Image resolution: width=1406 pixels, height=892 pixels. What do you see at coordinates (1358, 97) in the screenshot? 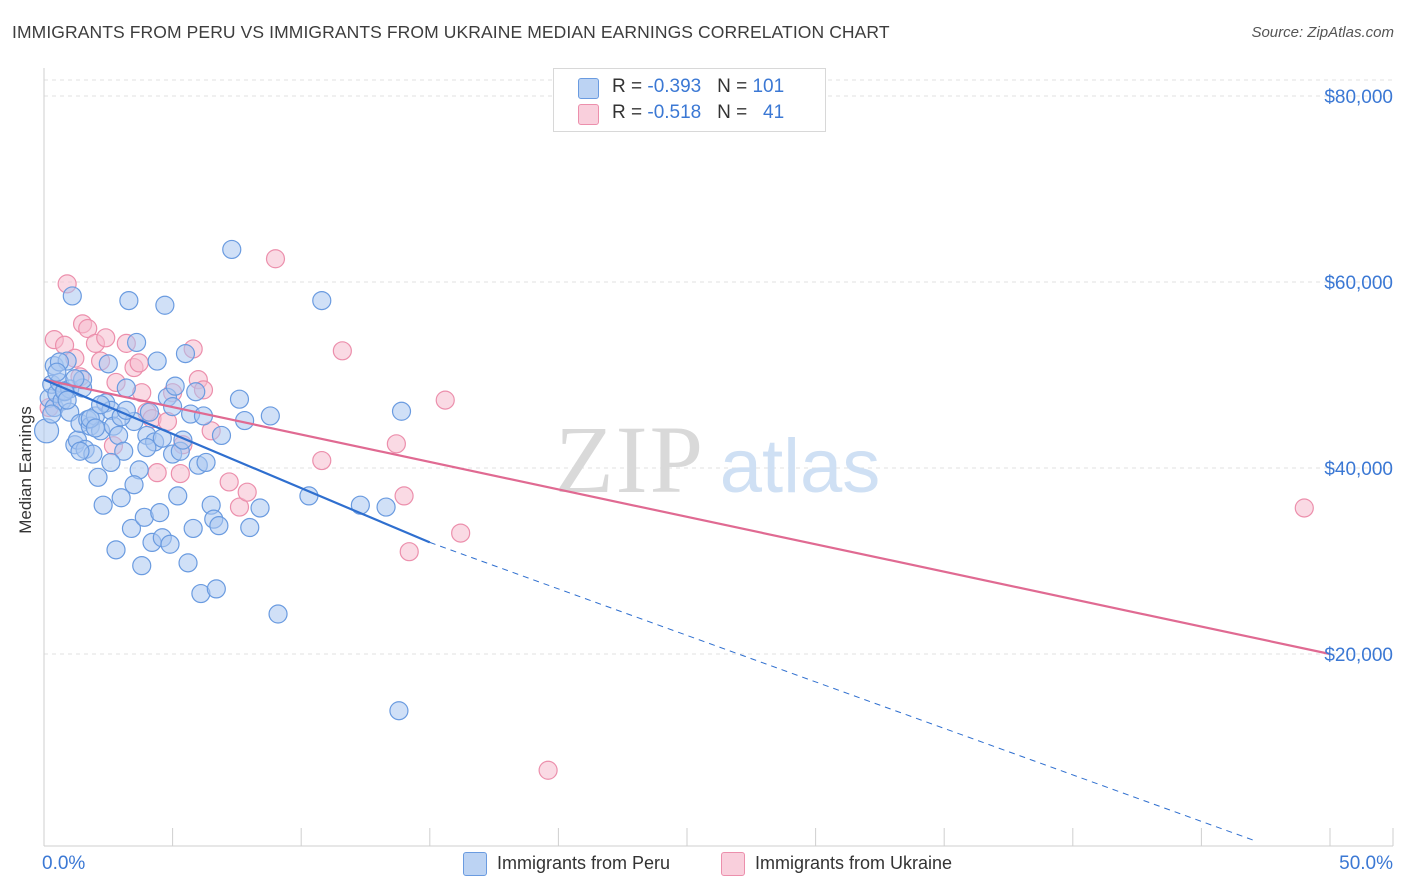
I see `y-tick-label: $80,000` at bounding box center [1358, 97].